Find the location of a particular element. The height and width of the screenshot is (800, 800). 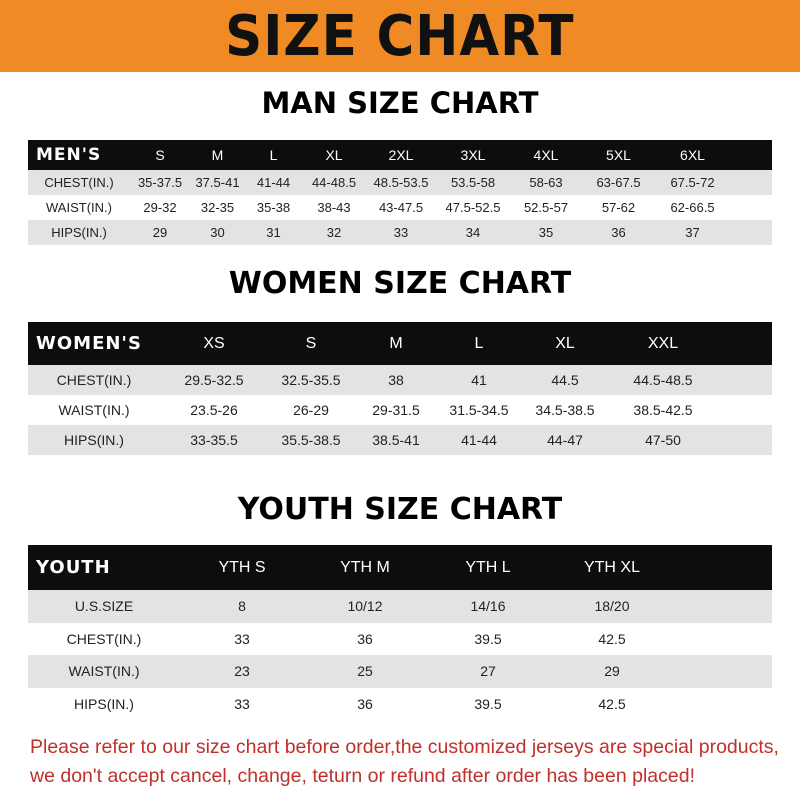

table-cell: 31.5-34.5 is located at coordinates (479, 410).